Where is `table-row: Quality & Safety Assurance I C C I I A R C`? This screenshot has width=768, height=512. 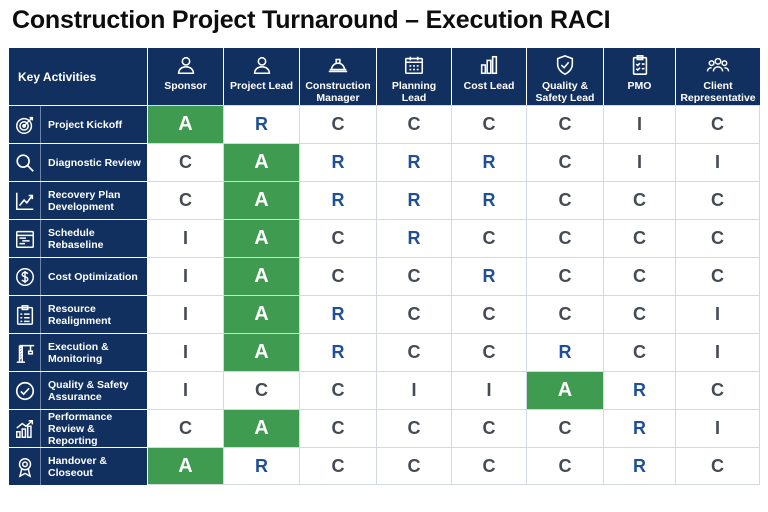
table-row: Quality & Safety Assurance I C C I I A R C is located at coordinates (384, 390).